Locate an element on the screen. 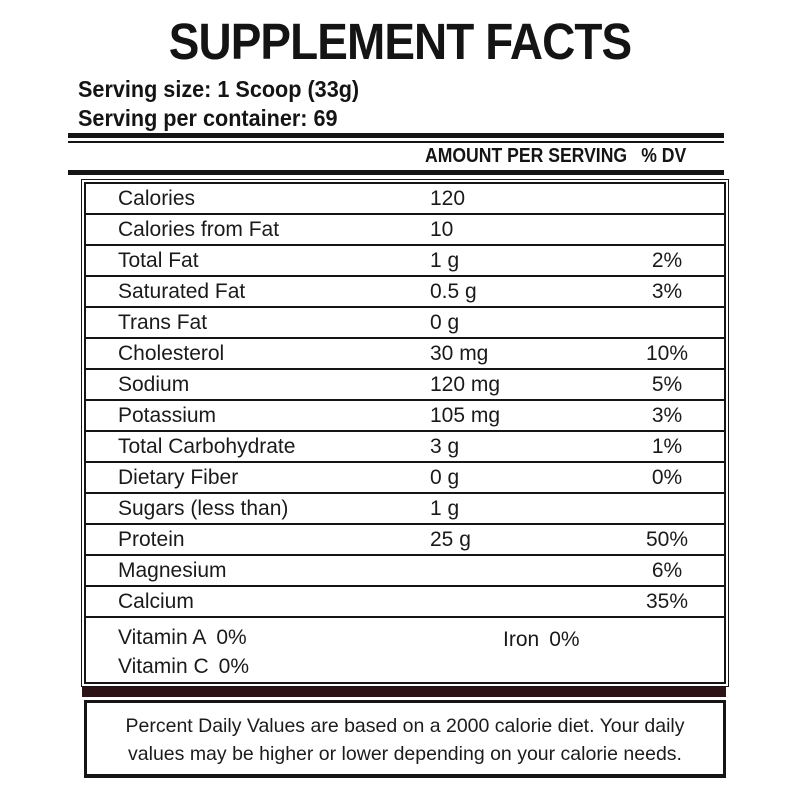  header-rule-thick is located at coordinates (396, 172).